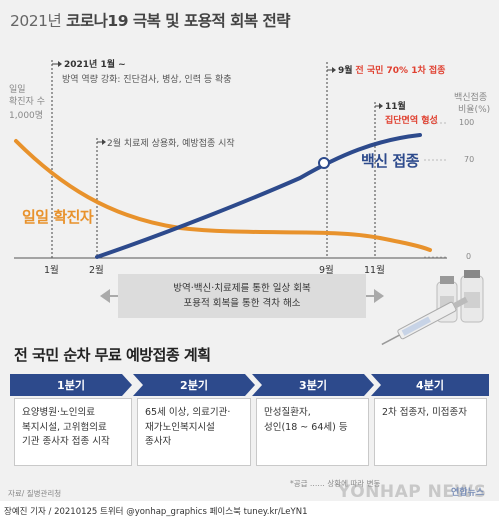 The width and height of the screenshot is (499, 519). What do you see at coordinates (432, 308) in the screenshot?
I see `vaccine-illustration` at bounding box center [432, 308].